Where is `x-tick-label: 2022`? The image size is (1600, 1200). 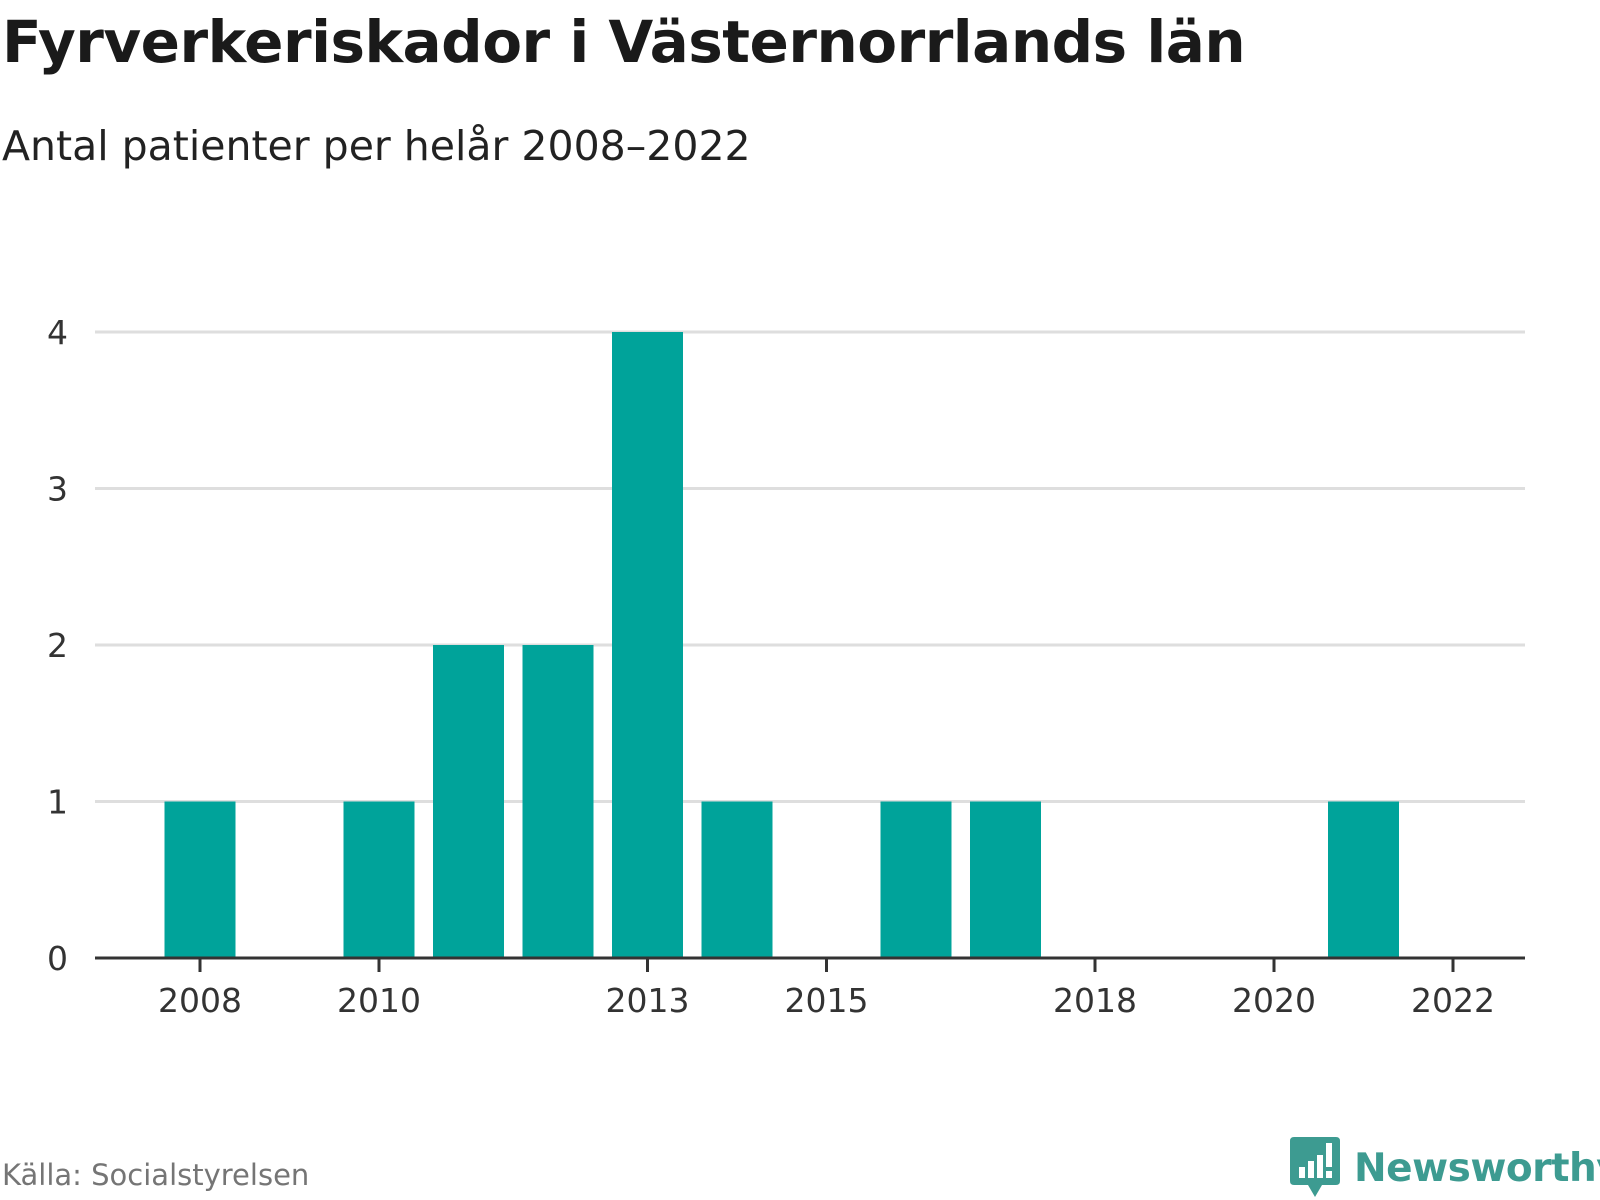 x-tick-label: 2022 is located at coordinates (1453, 1000).